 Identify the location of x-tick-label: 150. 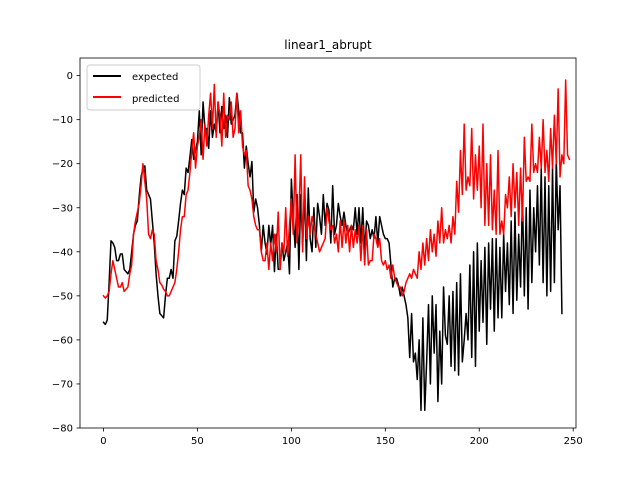
(385, 441).